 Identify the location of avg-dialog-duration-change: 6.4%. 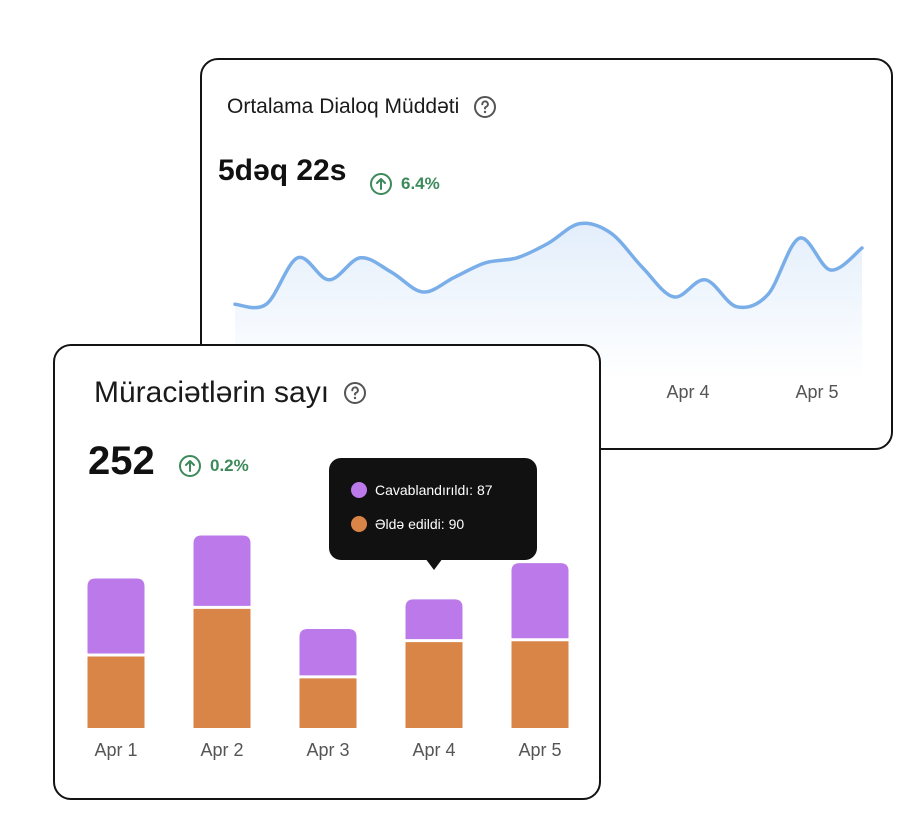
(404, 184).